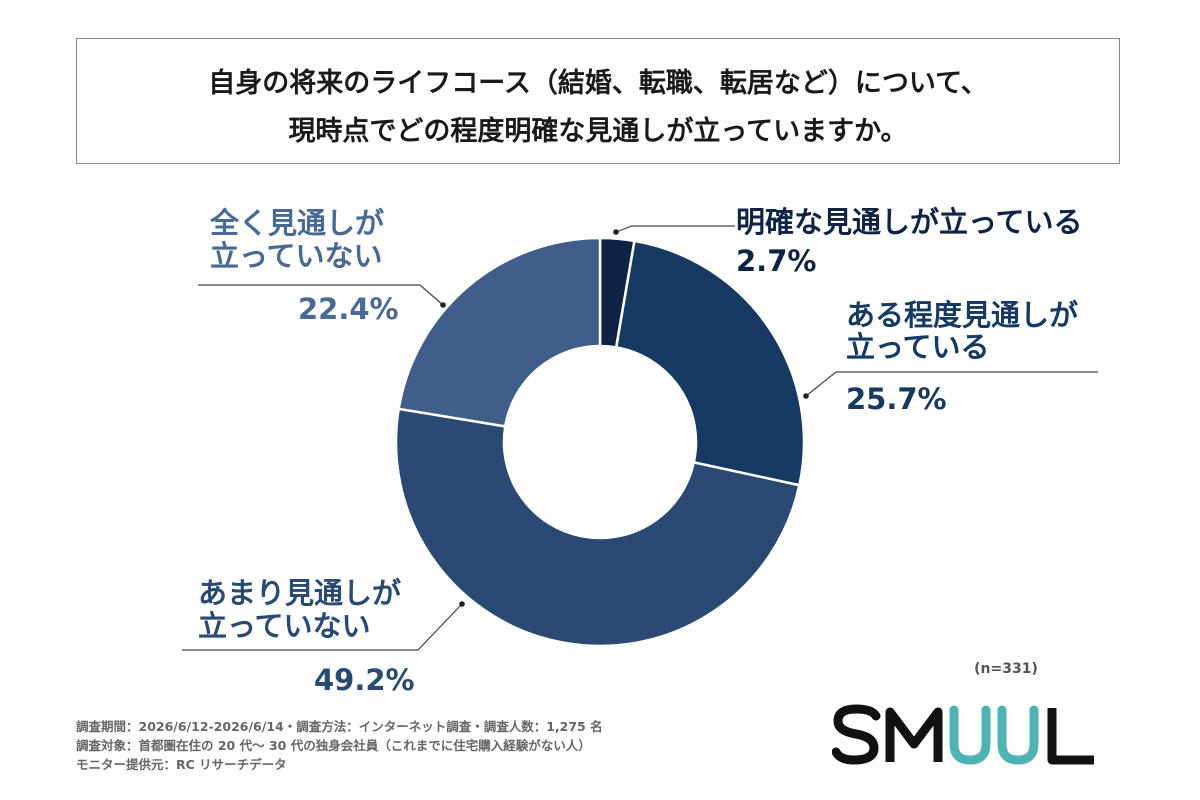 This screenshot has width=1200, height=800. Describe the element at coordinates (675, 229) in the screenshot. I see `leader-line-clear` at that location.